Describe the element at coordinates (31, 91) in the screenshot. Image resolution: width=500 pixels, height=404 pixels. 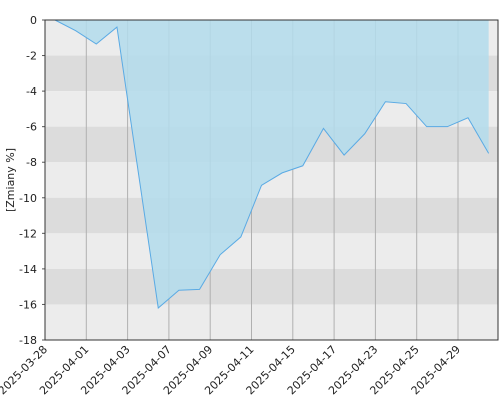
I see `y-tick-label: -4` at that location.